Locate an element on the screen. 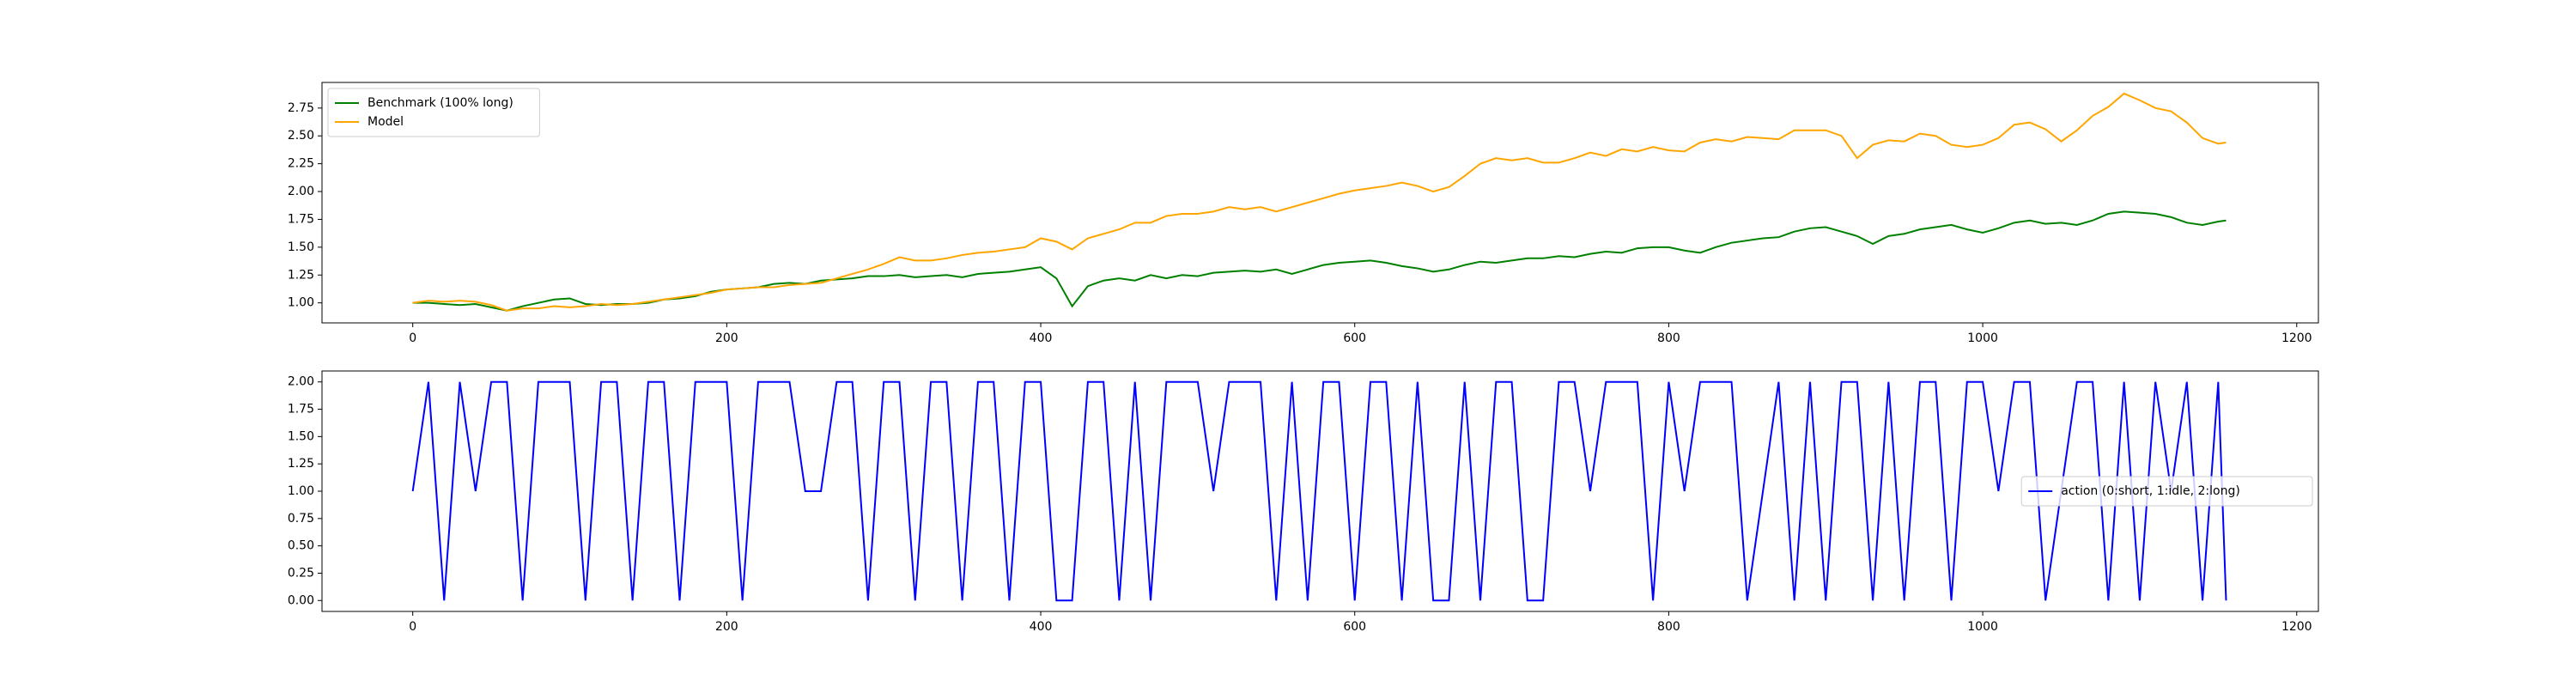  y-tick-label: 2.50 is located at coordinates (301, 136).